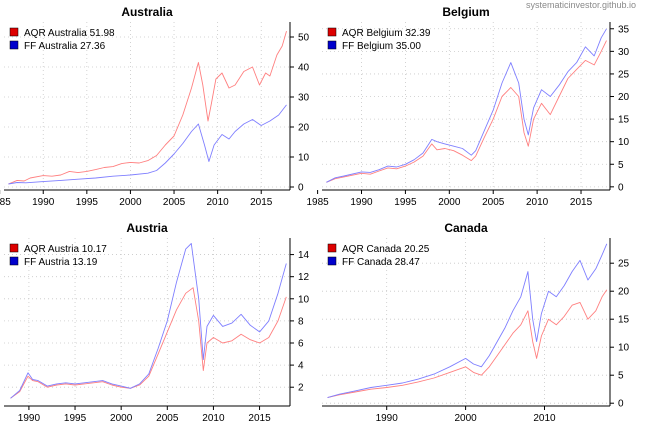  What do you see at coordinates (304, 277) in the screenshot?
I see `y-tick-label: 12` at bounding box center [304, 277].